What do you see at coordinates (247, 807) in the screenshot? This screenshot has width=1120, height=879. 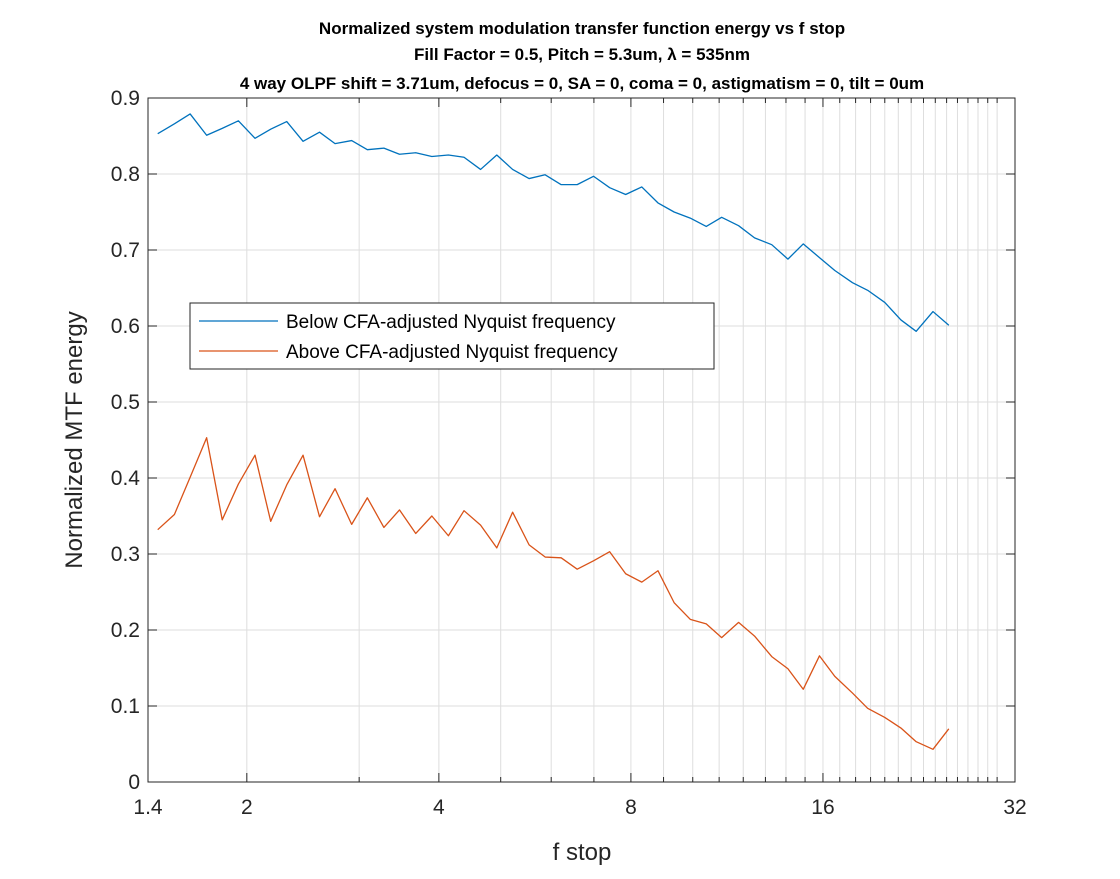 I see `x-tick-label: 2` at bounding box center [247, 807].